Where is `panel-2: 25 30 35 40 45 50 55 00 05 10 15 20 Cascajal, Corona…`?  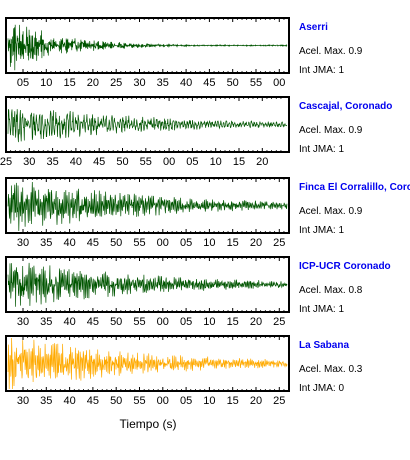
panel-2: 25 30 35 40 45 50 55 00 05 10 15 20 Cascajal, Corona… is located at coordinates (196, 132).